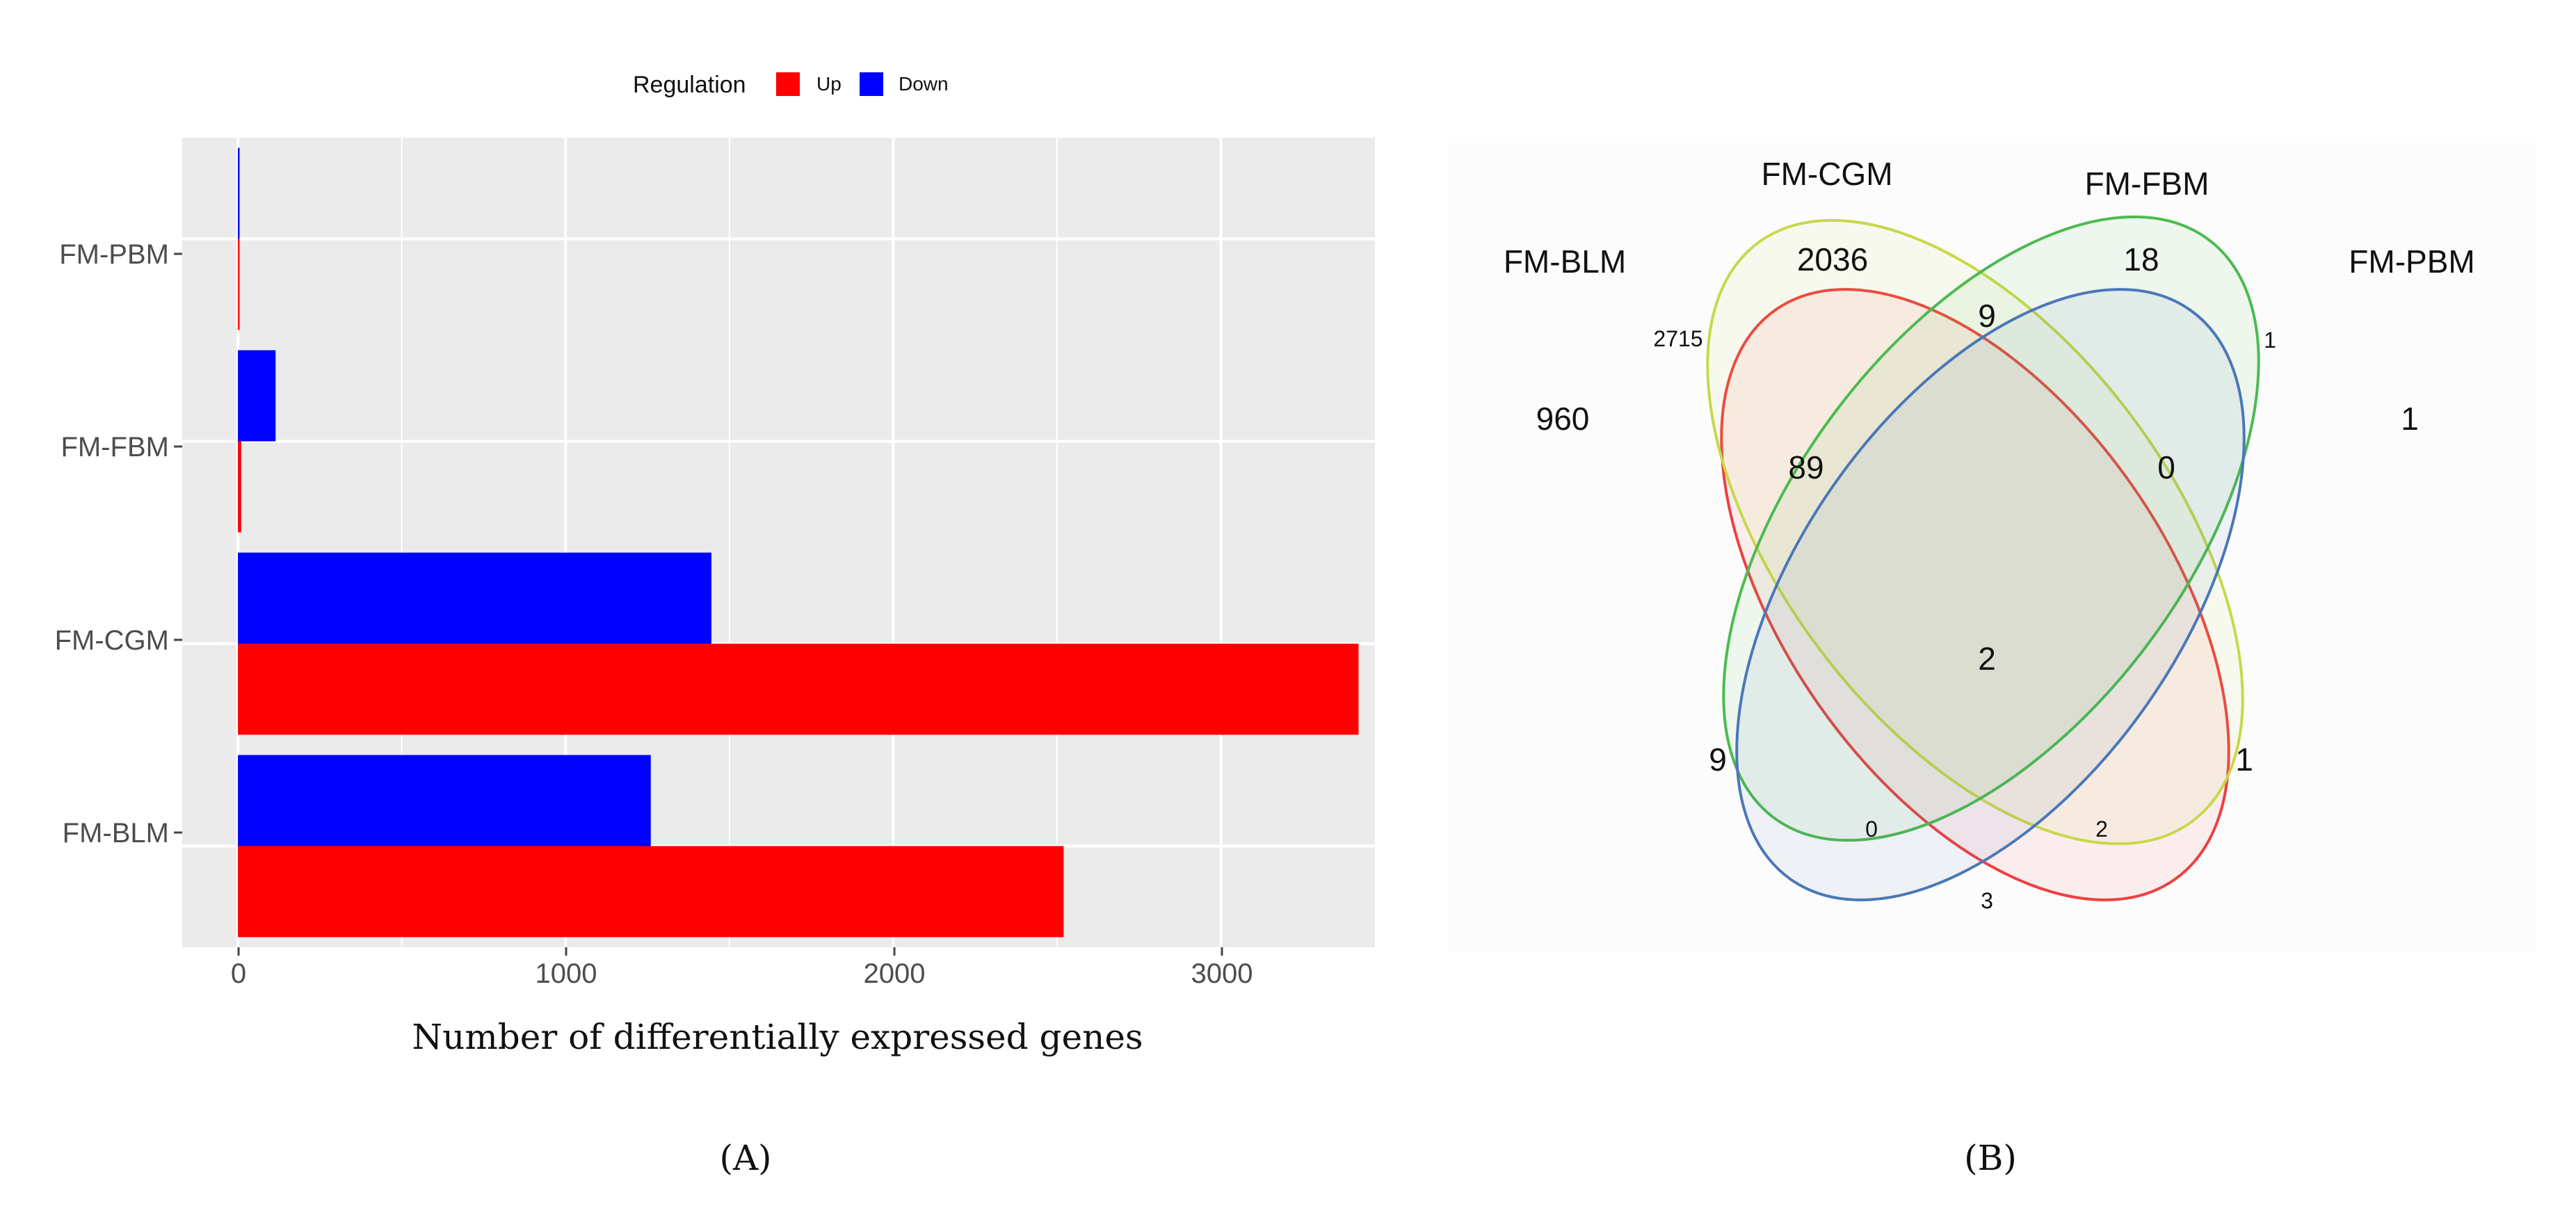 The width and height of the screenshot is (2576, 1222). I want to click on legend-title: Regulation, so click(689, 85).